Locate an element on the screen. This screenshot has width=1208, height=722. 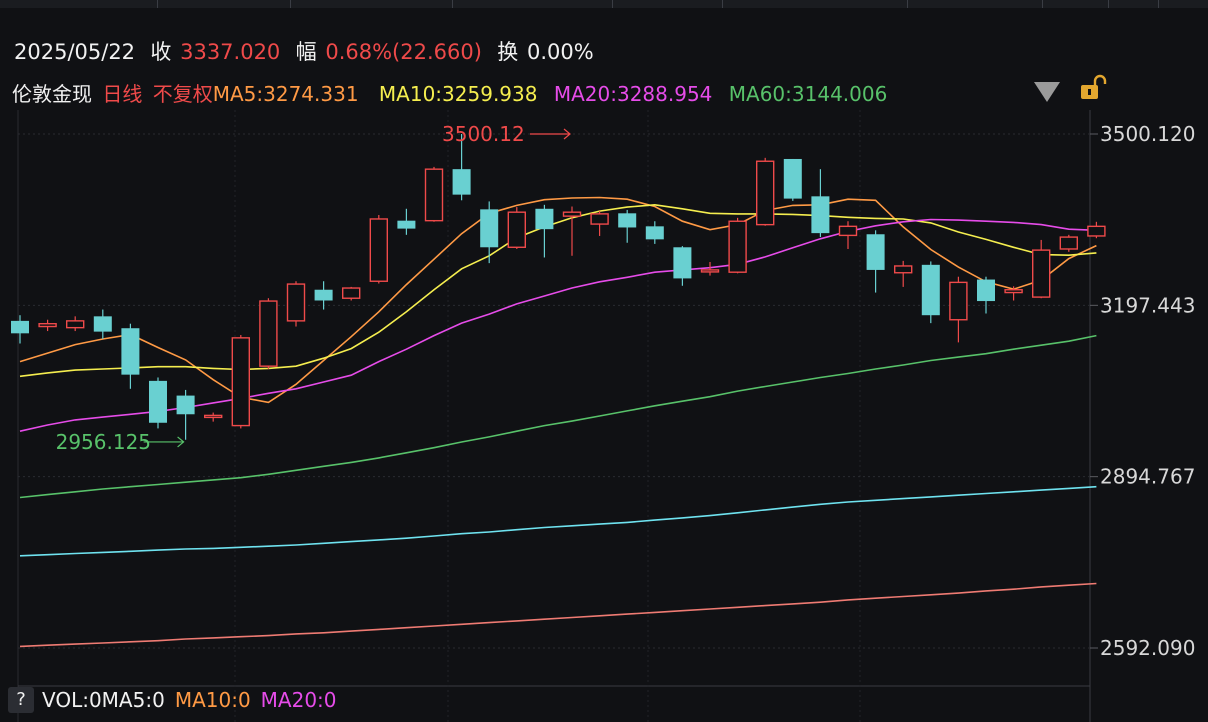
volume-legend: ? VOL:0MA5:0 MA10:0 MA20:0 is located at coordinates (177, 700).